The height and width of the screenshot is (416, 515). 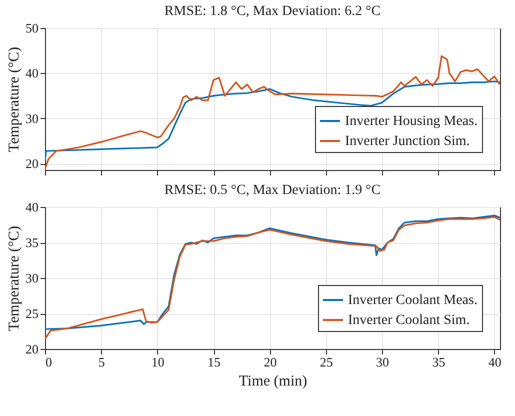 What do you see at coordinates (273, 382) in the screenshot?
I see `x-axis-title: Time (min)` at bounding box center [273, 382].